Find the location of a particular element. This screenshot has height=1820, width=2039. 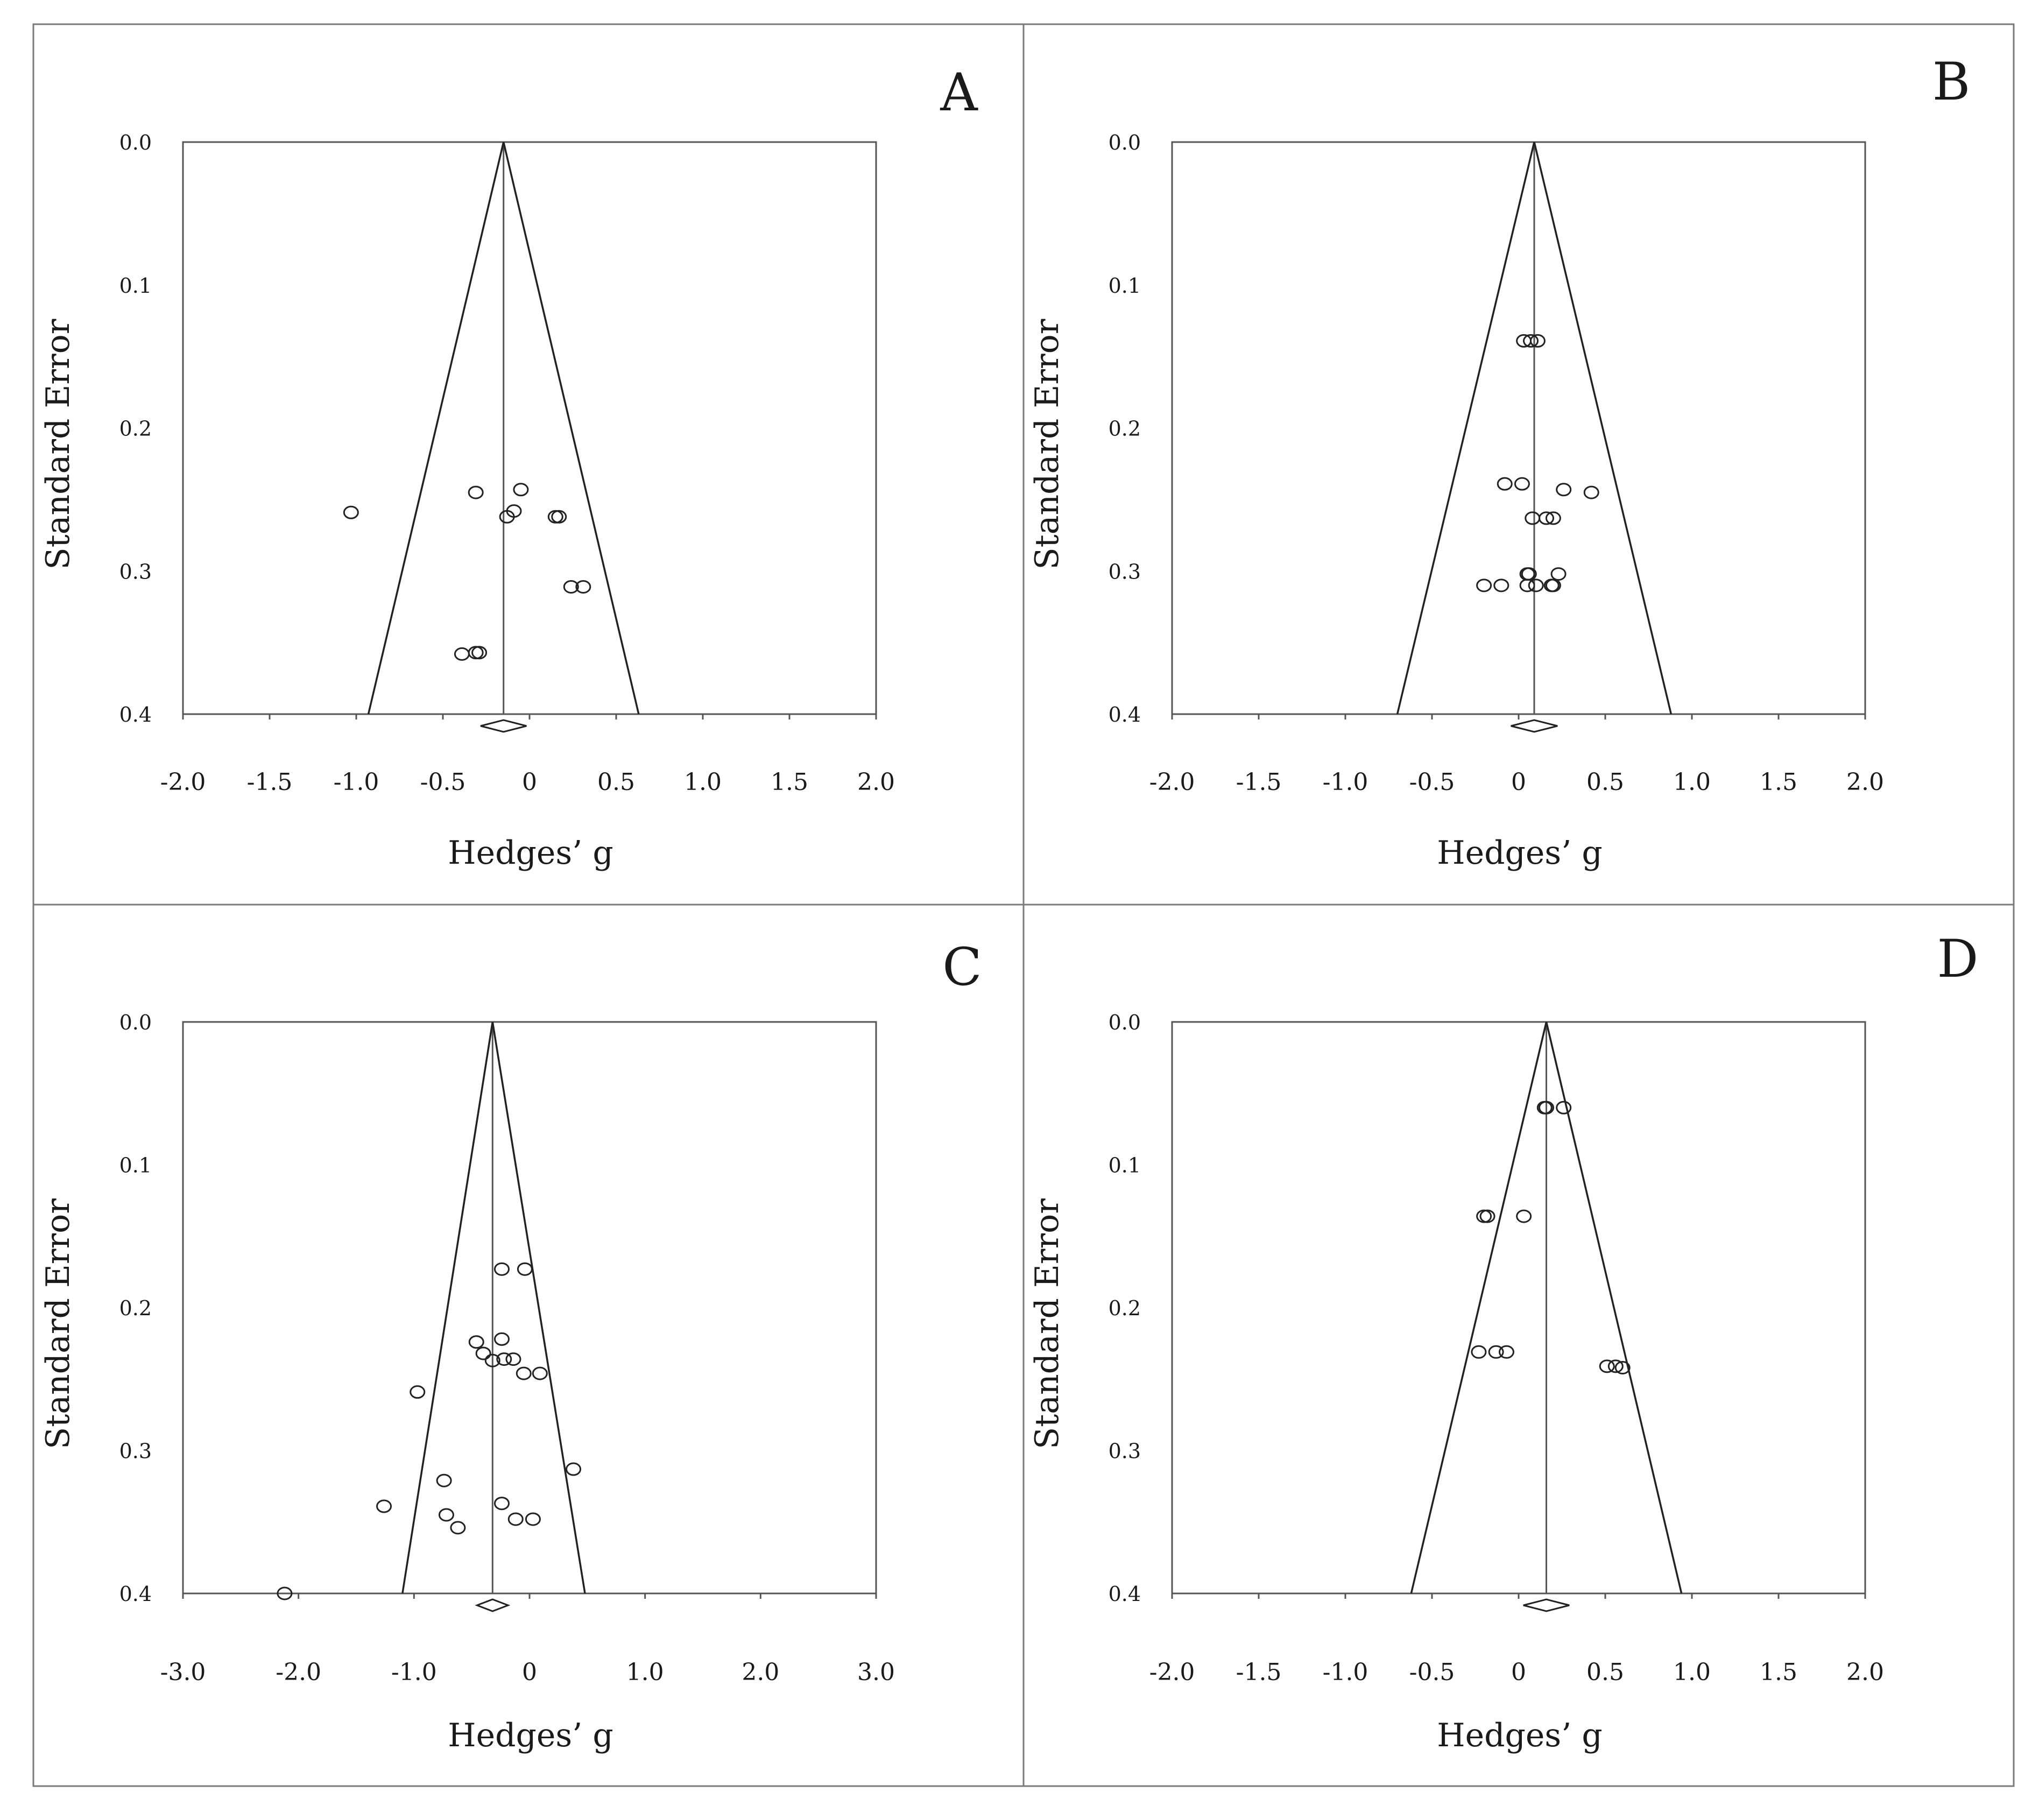

panel-label: A is located at coordinates (959, 93).